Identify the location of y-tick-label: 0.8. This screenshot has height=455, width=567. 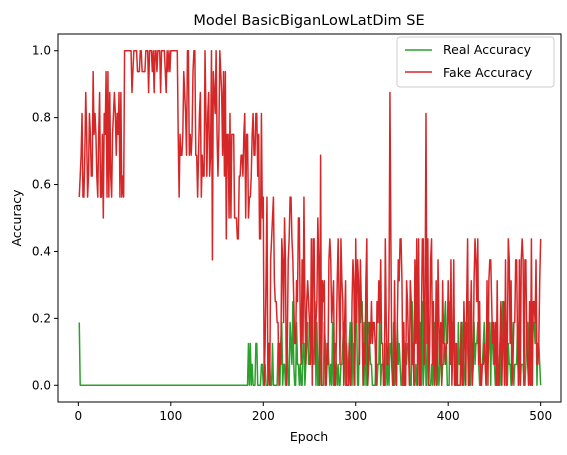
(41, 118).